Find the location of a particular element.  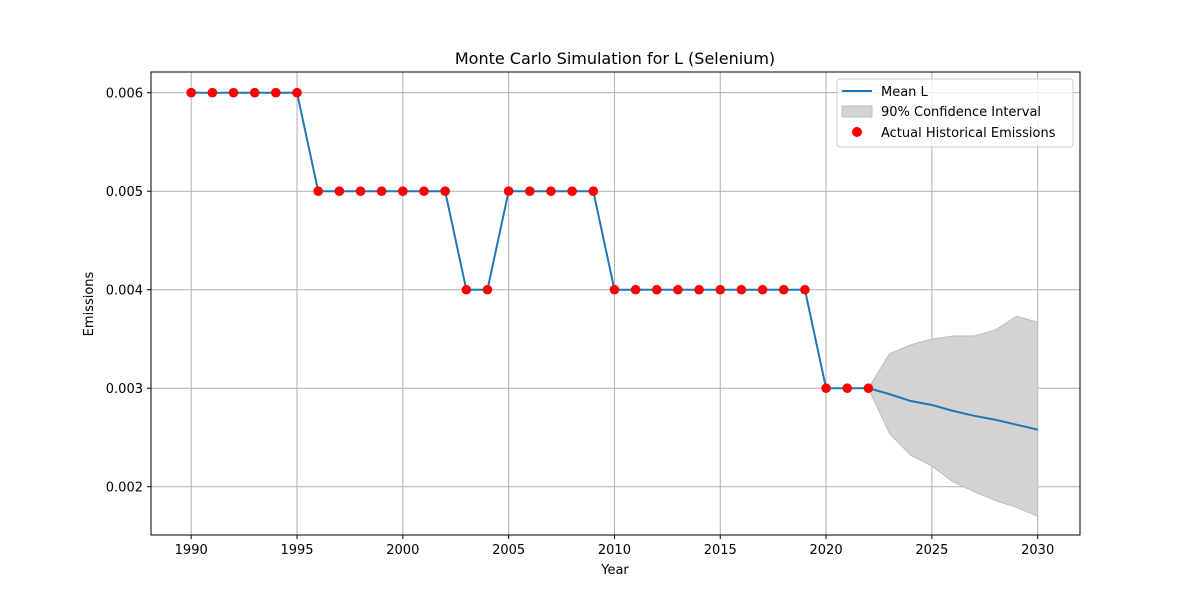

y-tick-label: 0.003 is located at coordinates (124, 389).